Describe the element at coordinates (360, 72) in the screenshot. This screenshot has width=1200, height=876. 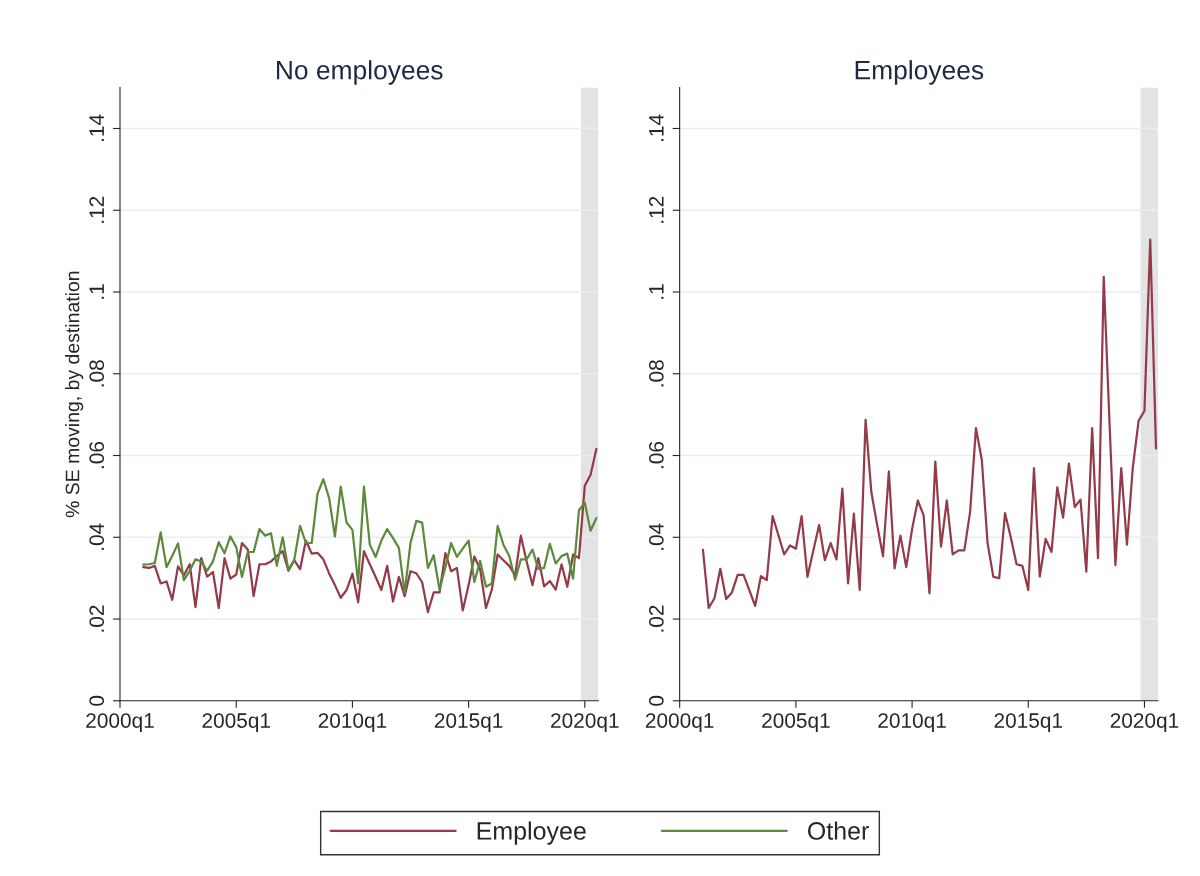
I see `chart-title: No employees` at that location.